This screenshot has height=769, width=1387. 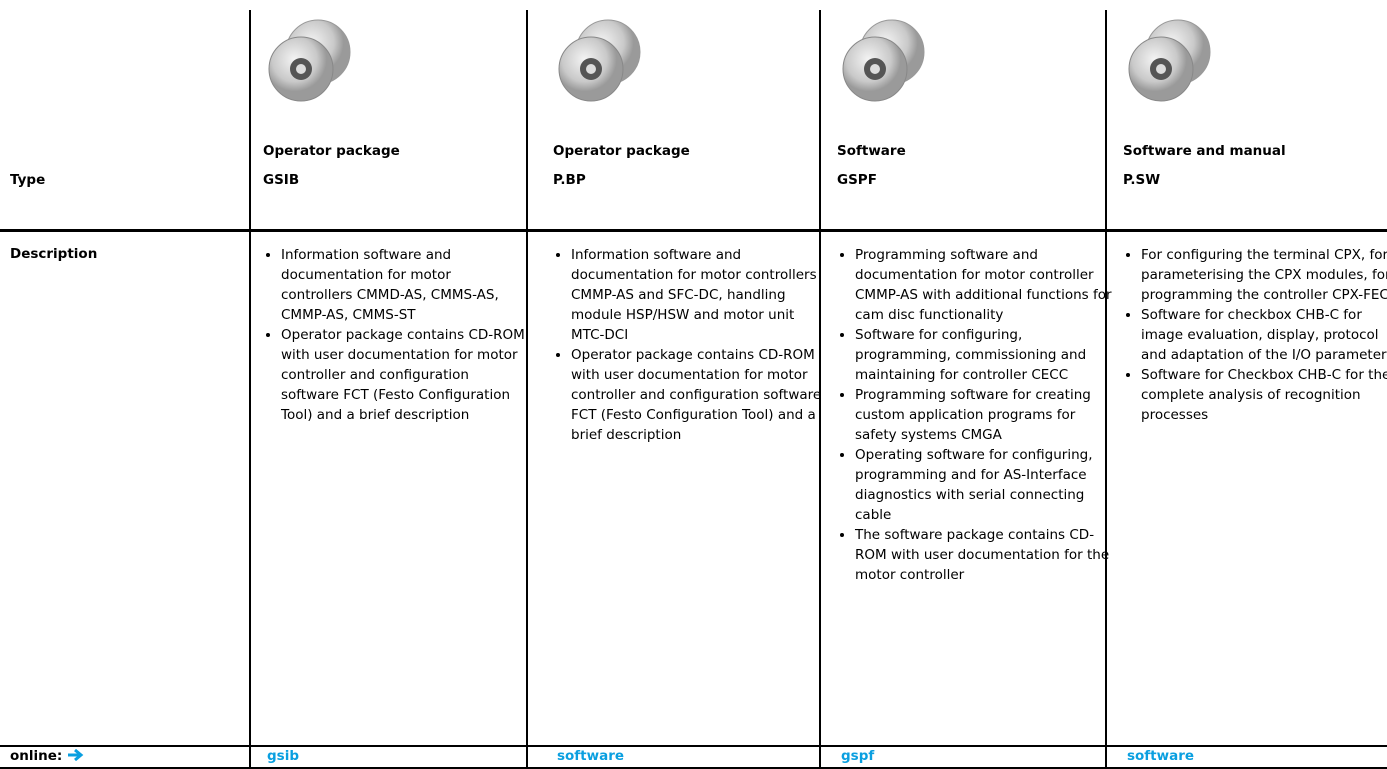 I want to click on arrow-icon, so click(x=76, y=755).